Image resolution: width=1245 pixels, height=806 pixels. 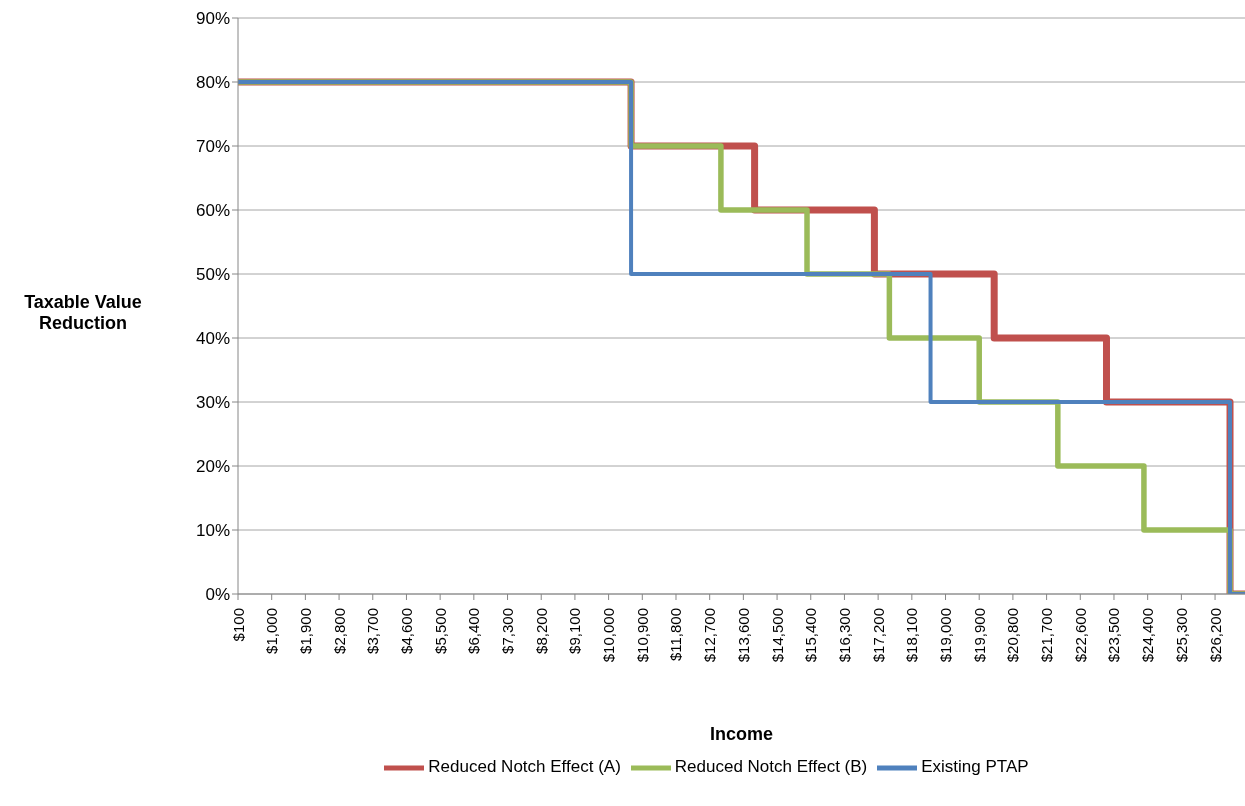 What do you see at coordinates (676, 635) in the screenshot?
I see `x-tick-label: $11,800` at bounding box center [676, 635].